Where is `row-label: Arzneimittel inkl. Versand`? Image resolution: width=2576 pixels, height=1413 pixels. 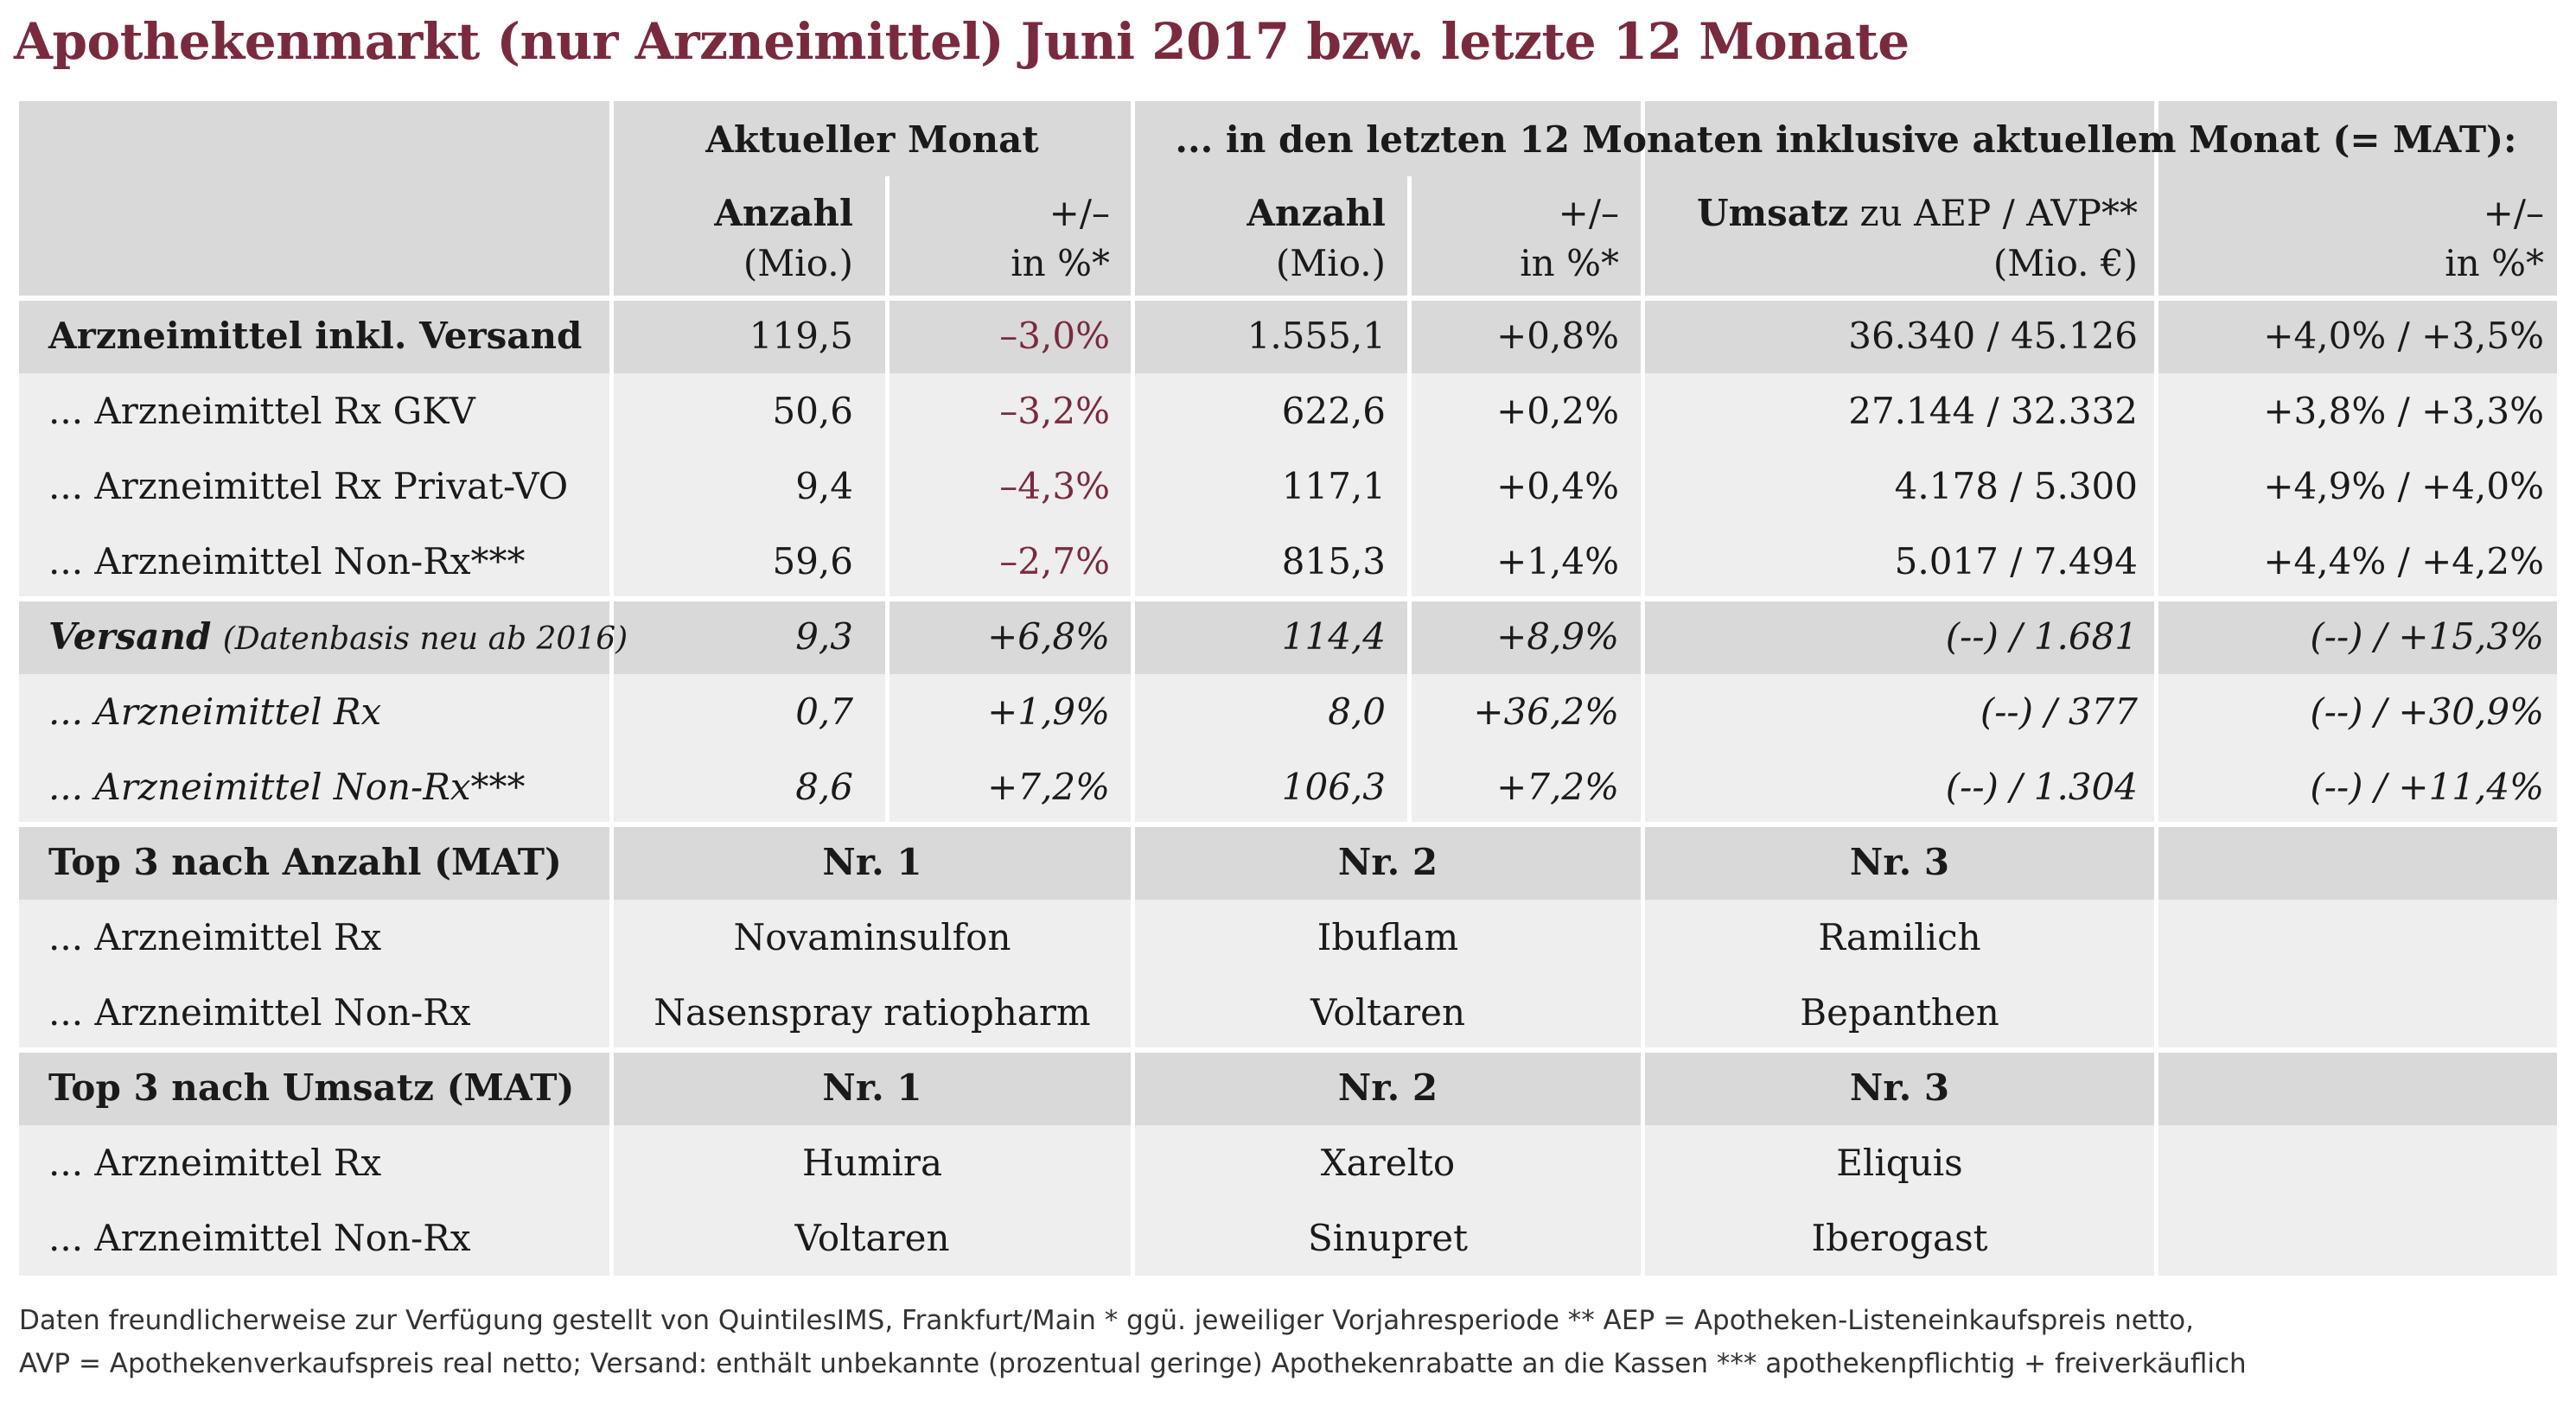
row-label: Arzneimittel inkl. Versand is located at coordinates (315, 336).